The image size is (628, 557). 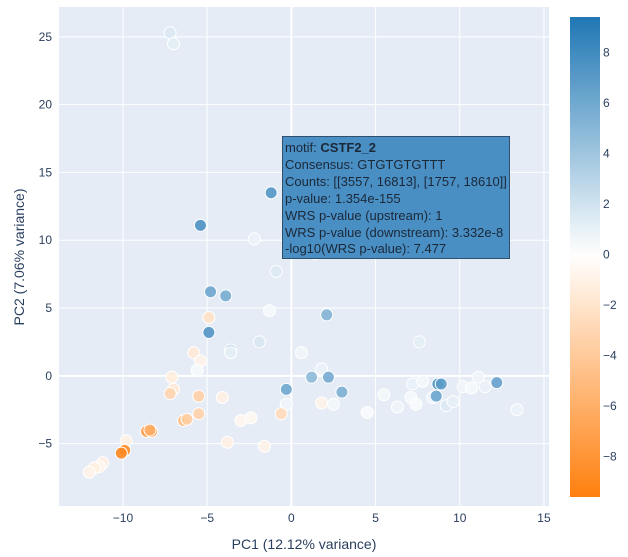 I want to click on y-tick-label: 5, so click(x=48, y=308).